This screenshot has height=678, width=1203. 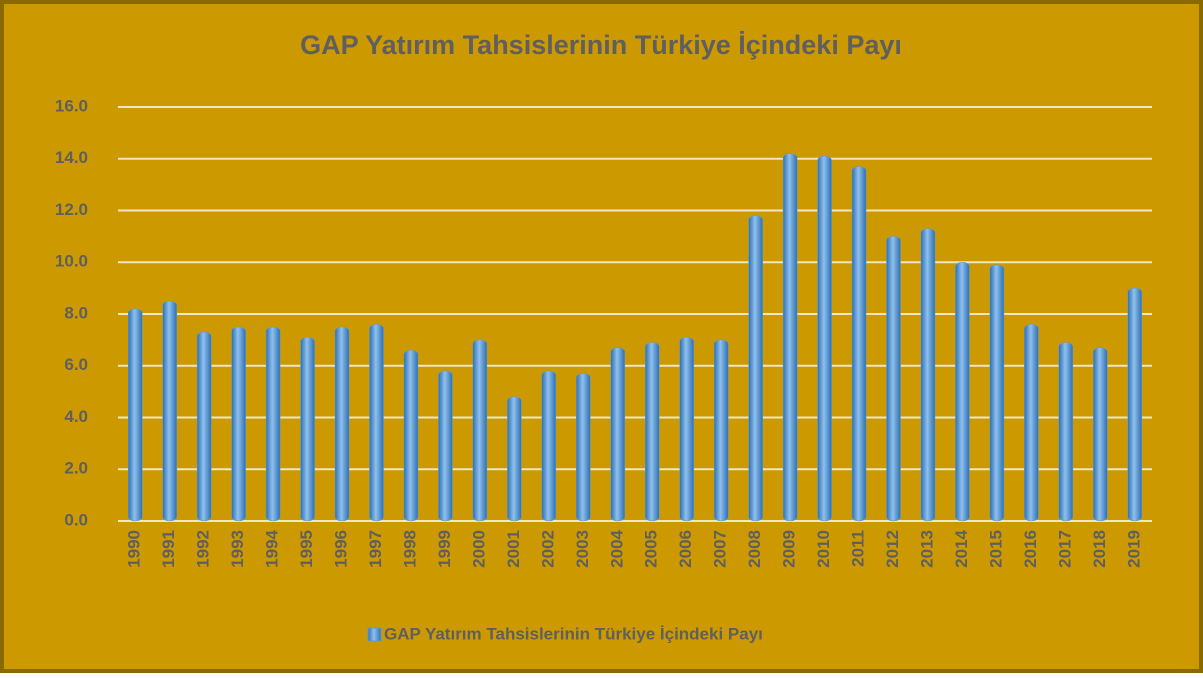 What do you see at coordinates (1064, 549) in the screenshot?
I see `x-tick-label: 2017` at bounding box center [1064, 549].